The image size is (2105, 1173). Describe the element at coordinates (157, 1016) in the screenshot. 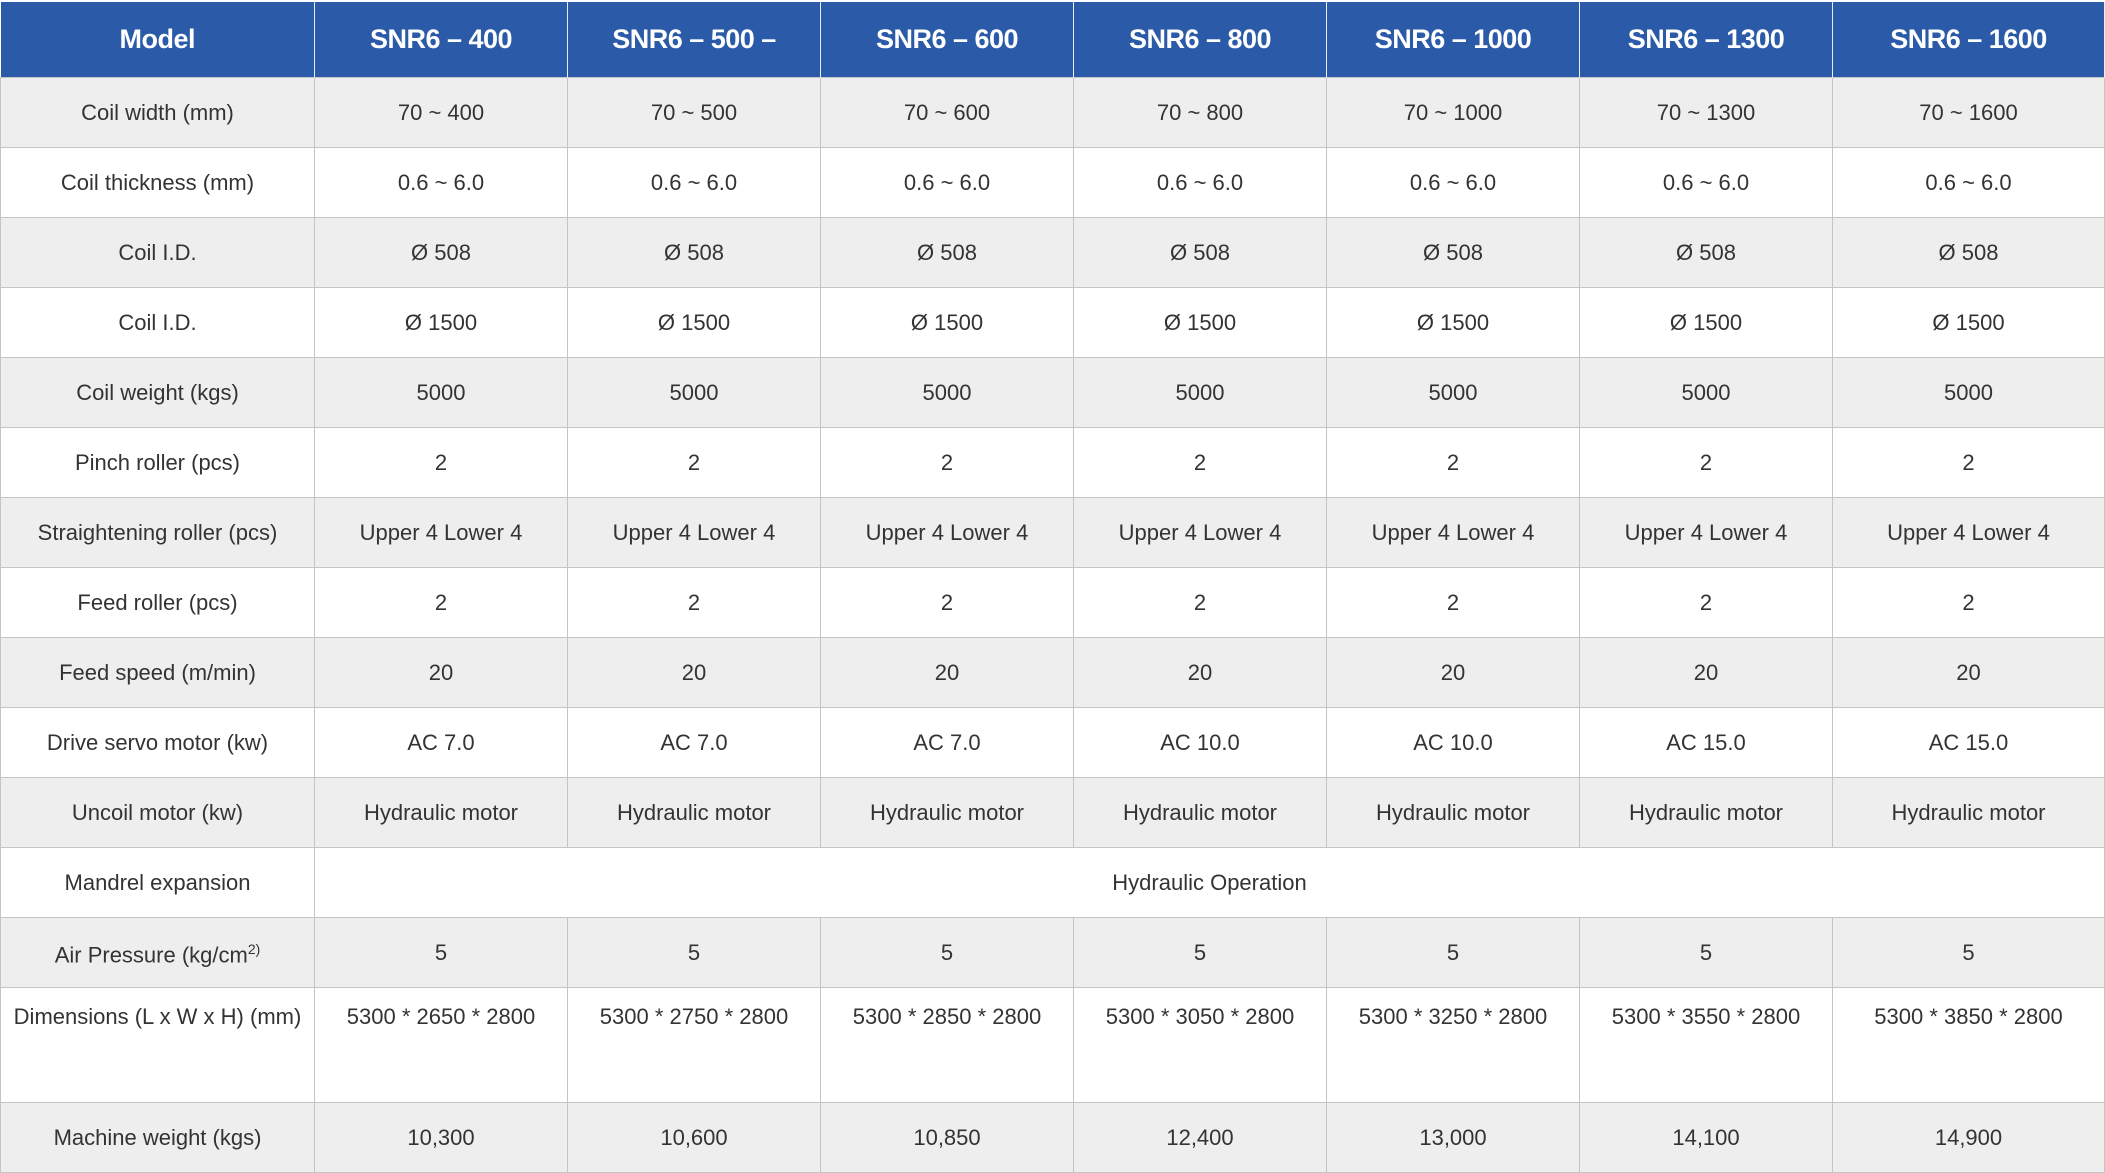

I see `row-label-text: Dimensions (L x W x H) (mm)` at that location.